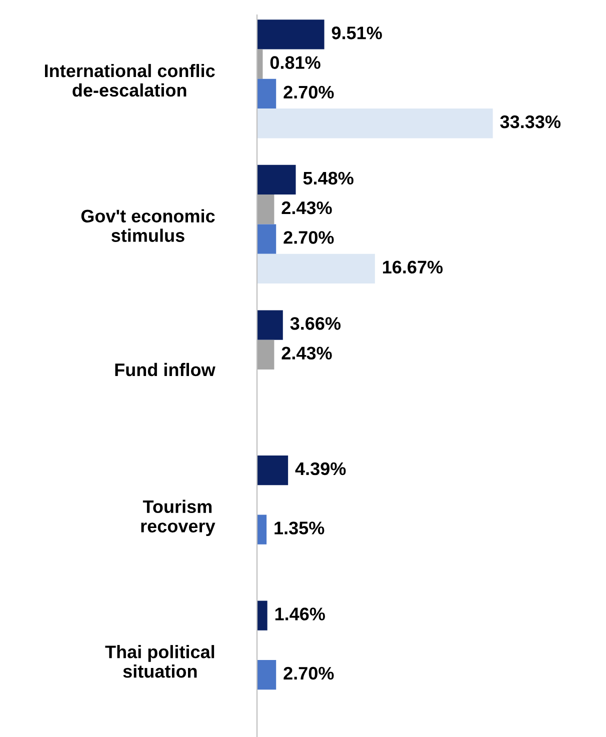 The width and height of the screenshot is (606, 737). What do you see at coordinates (159, 661) in the screenshot?
I see `y-tick-label: Thai political situation` at bounding box center [159, 661].